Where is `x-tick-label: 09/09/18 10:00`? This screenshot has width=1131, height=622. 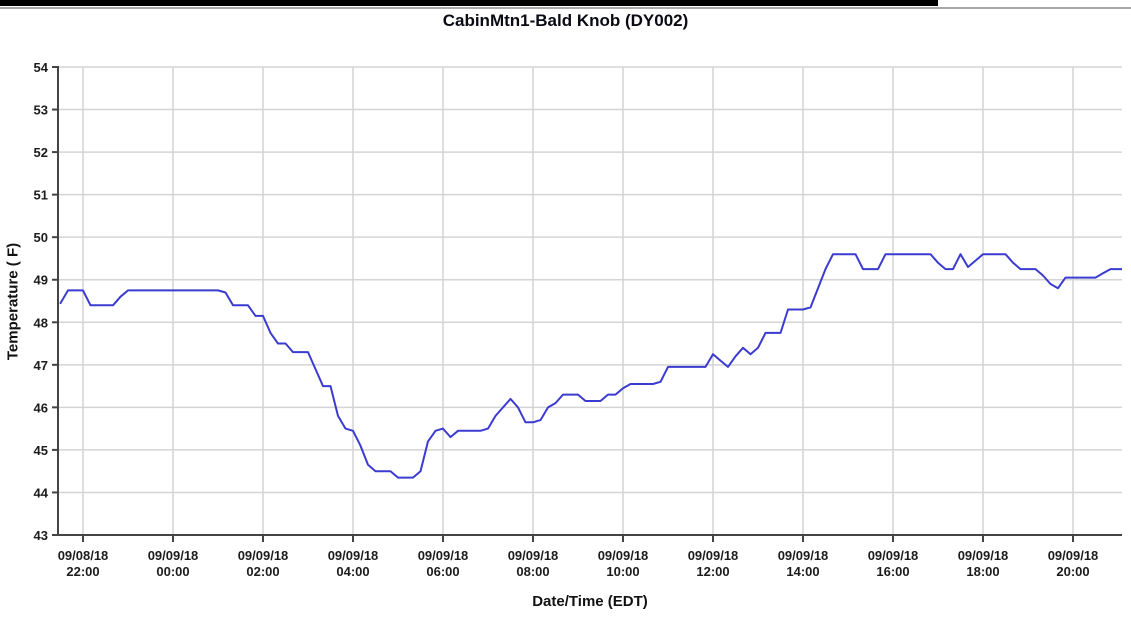
x-tick-label: 09/09/18 10:00 is located at coordinates (623, 563).